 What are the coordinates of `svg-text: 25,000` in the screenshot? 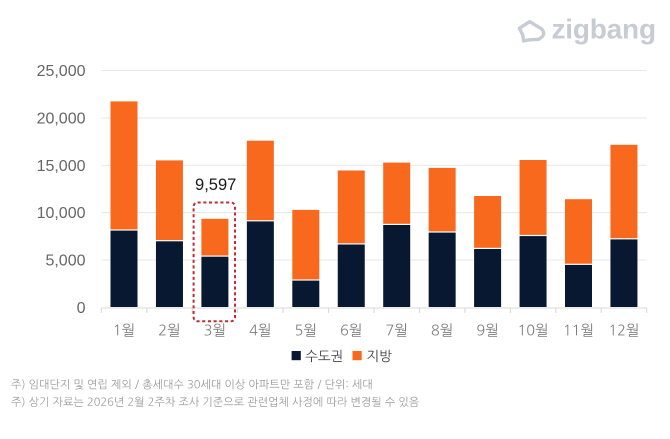 It's located at (61, 71).